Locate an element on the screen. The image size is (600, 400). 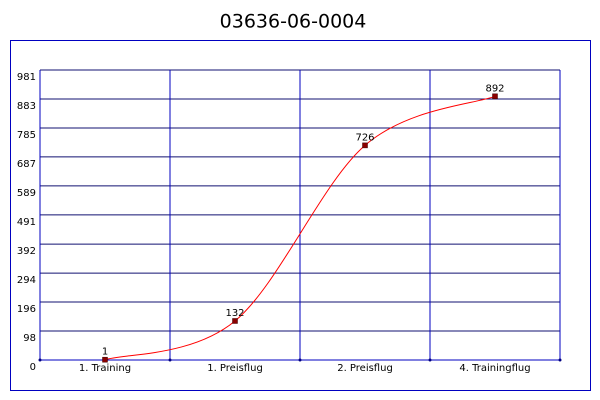
y-tick-label: 98 is located at coordinates (29, 338).